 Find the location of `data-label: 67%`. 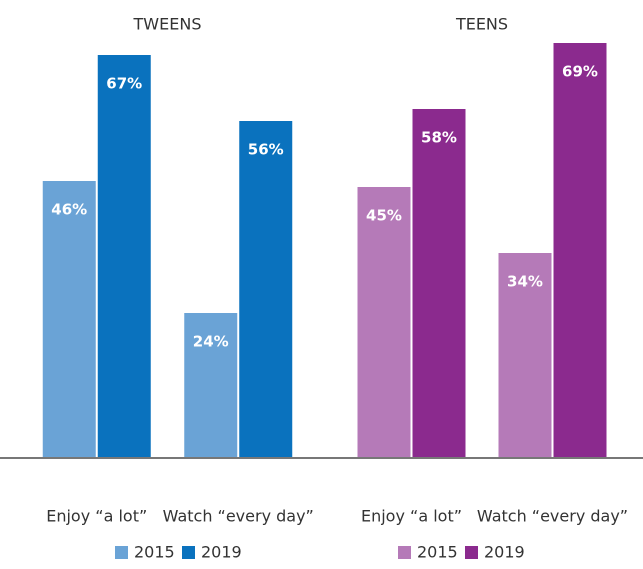

data-label: 67% is located at coordinates (124, 84).